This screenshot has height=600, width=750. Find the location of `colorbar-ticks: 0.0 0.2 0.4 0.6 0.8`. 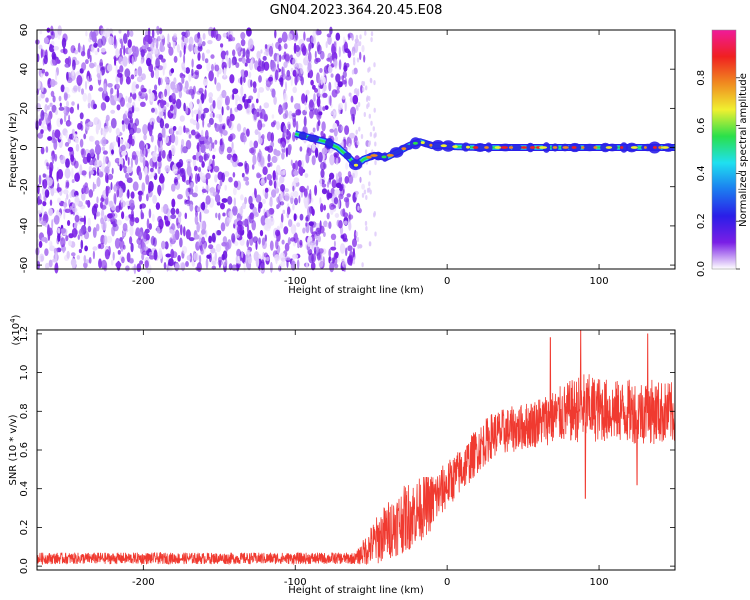

colorbar-ticks: 0.0 0.2 0.4 0.6 0.8 is located at coordinates (718, 173).